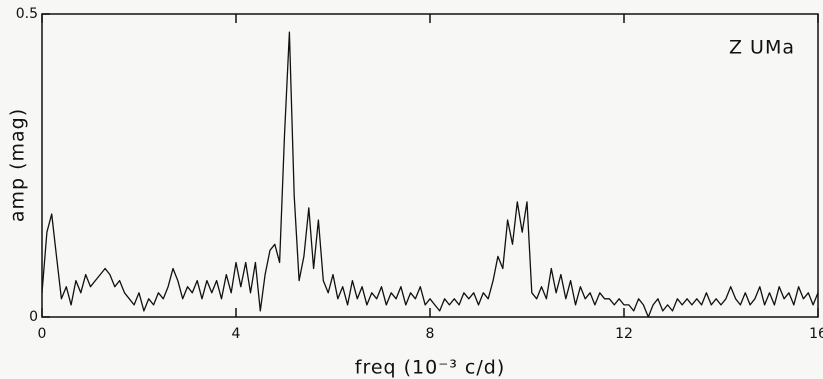  I want to click on x-tick-label: 12, so click(624, 334).